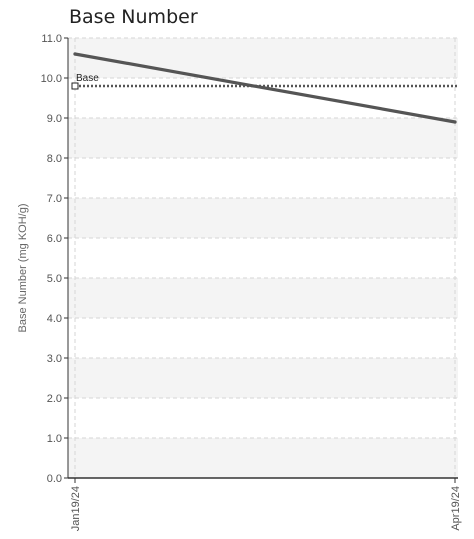 This screenshot has width=474, height=539. What do you see at coordinates (51, 39) in the screenshot?
I see `y-tick-label: 11.0` at bounding box center [51, 39].